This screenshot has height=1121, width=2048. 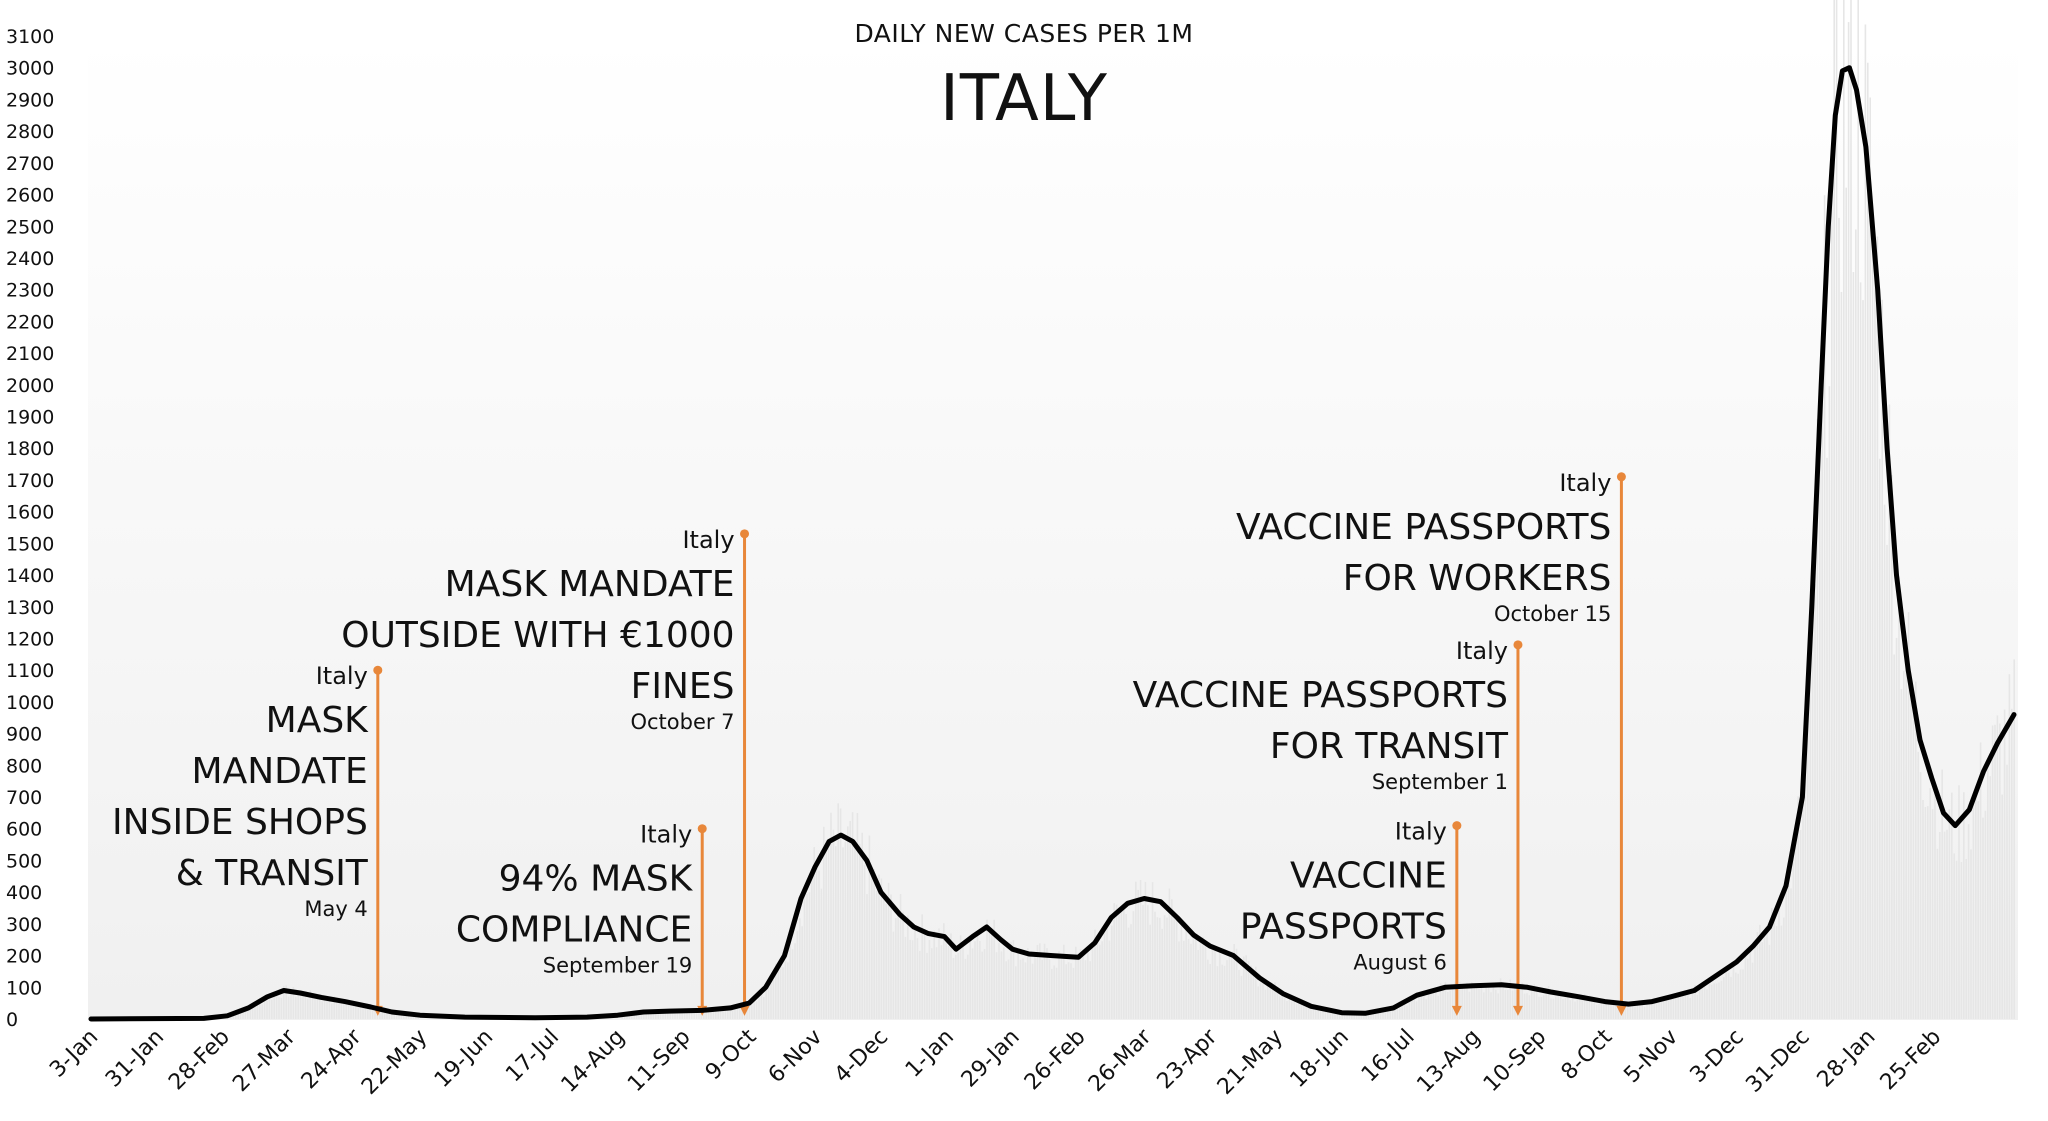 What do you see at coordinates (590, 584) in the screenshot?
I see `annotation-text: MASK MANDATE` at bounding box center [590, 584].